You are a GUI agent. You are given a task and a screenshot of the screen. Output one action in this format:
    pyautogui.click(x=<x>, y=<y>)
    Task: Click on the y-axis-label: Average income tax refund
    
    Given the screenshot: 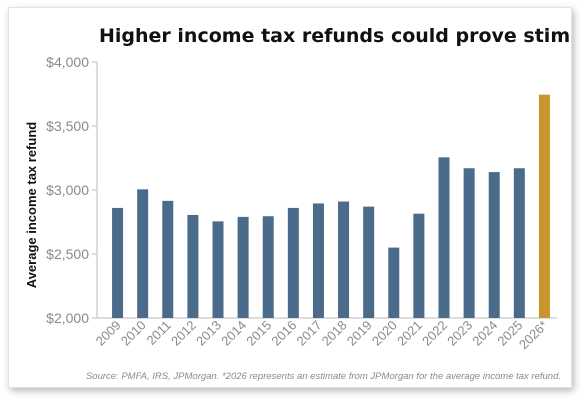 What is the action you would take?
    pyautogui.click(x=31, y=205)
    